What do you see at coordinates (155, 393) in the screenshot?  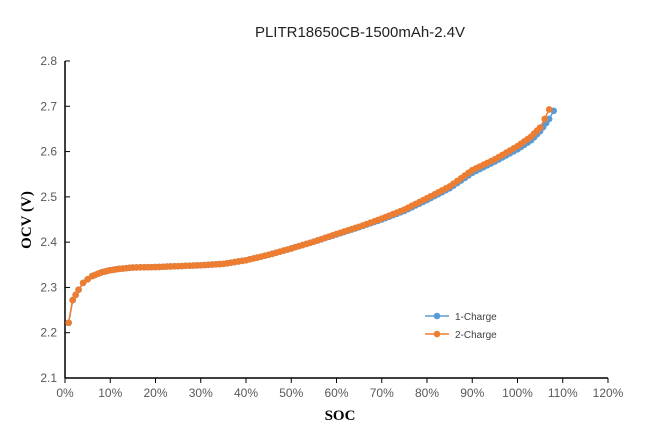 I see `x-tick-label: 20%` at bounding box center [155, 393].